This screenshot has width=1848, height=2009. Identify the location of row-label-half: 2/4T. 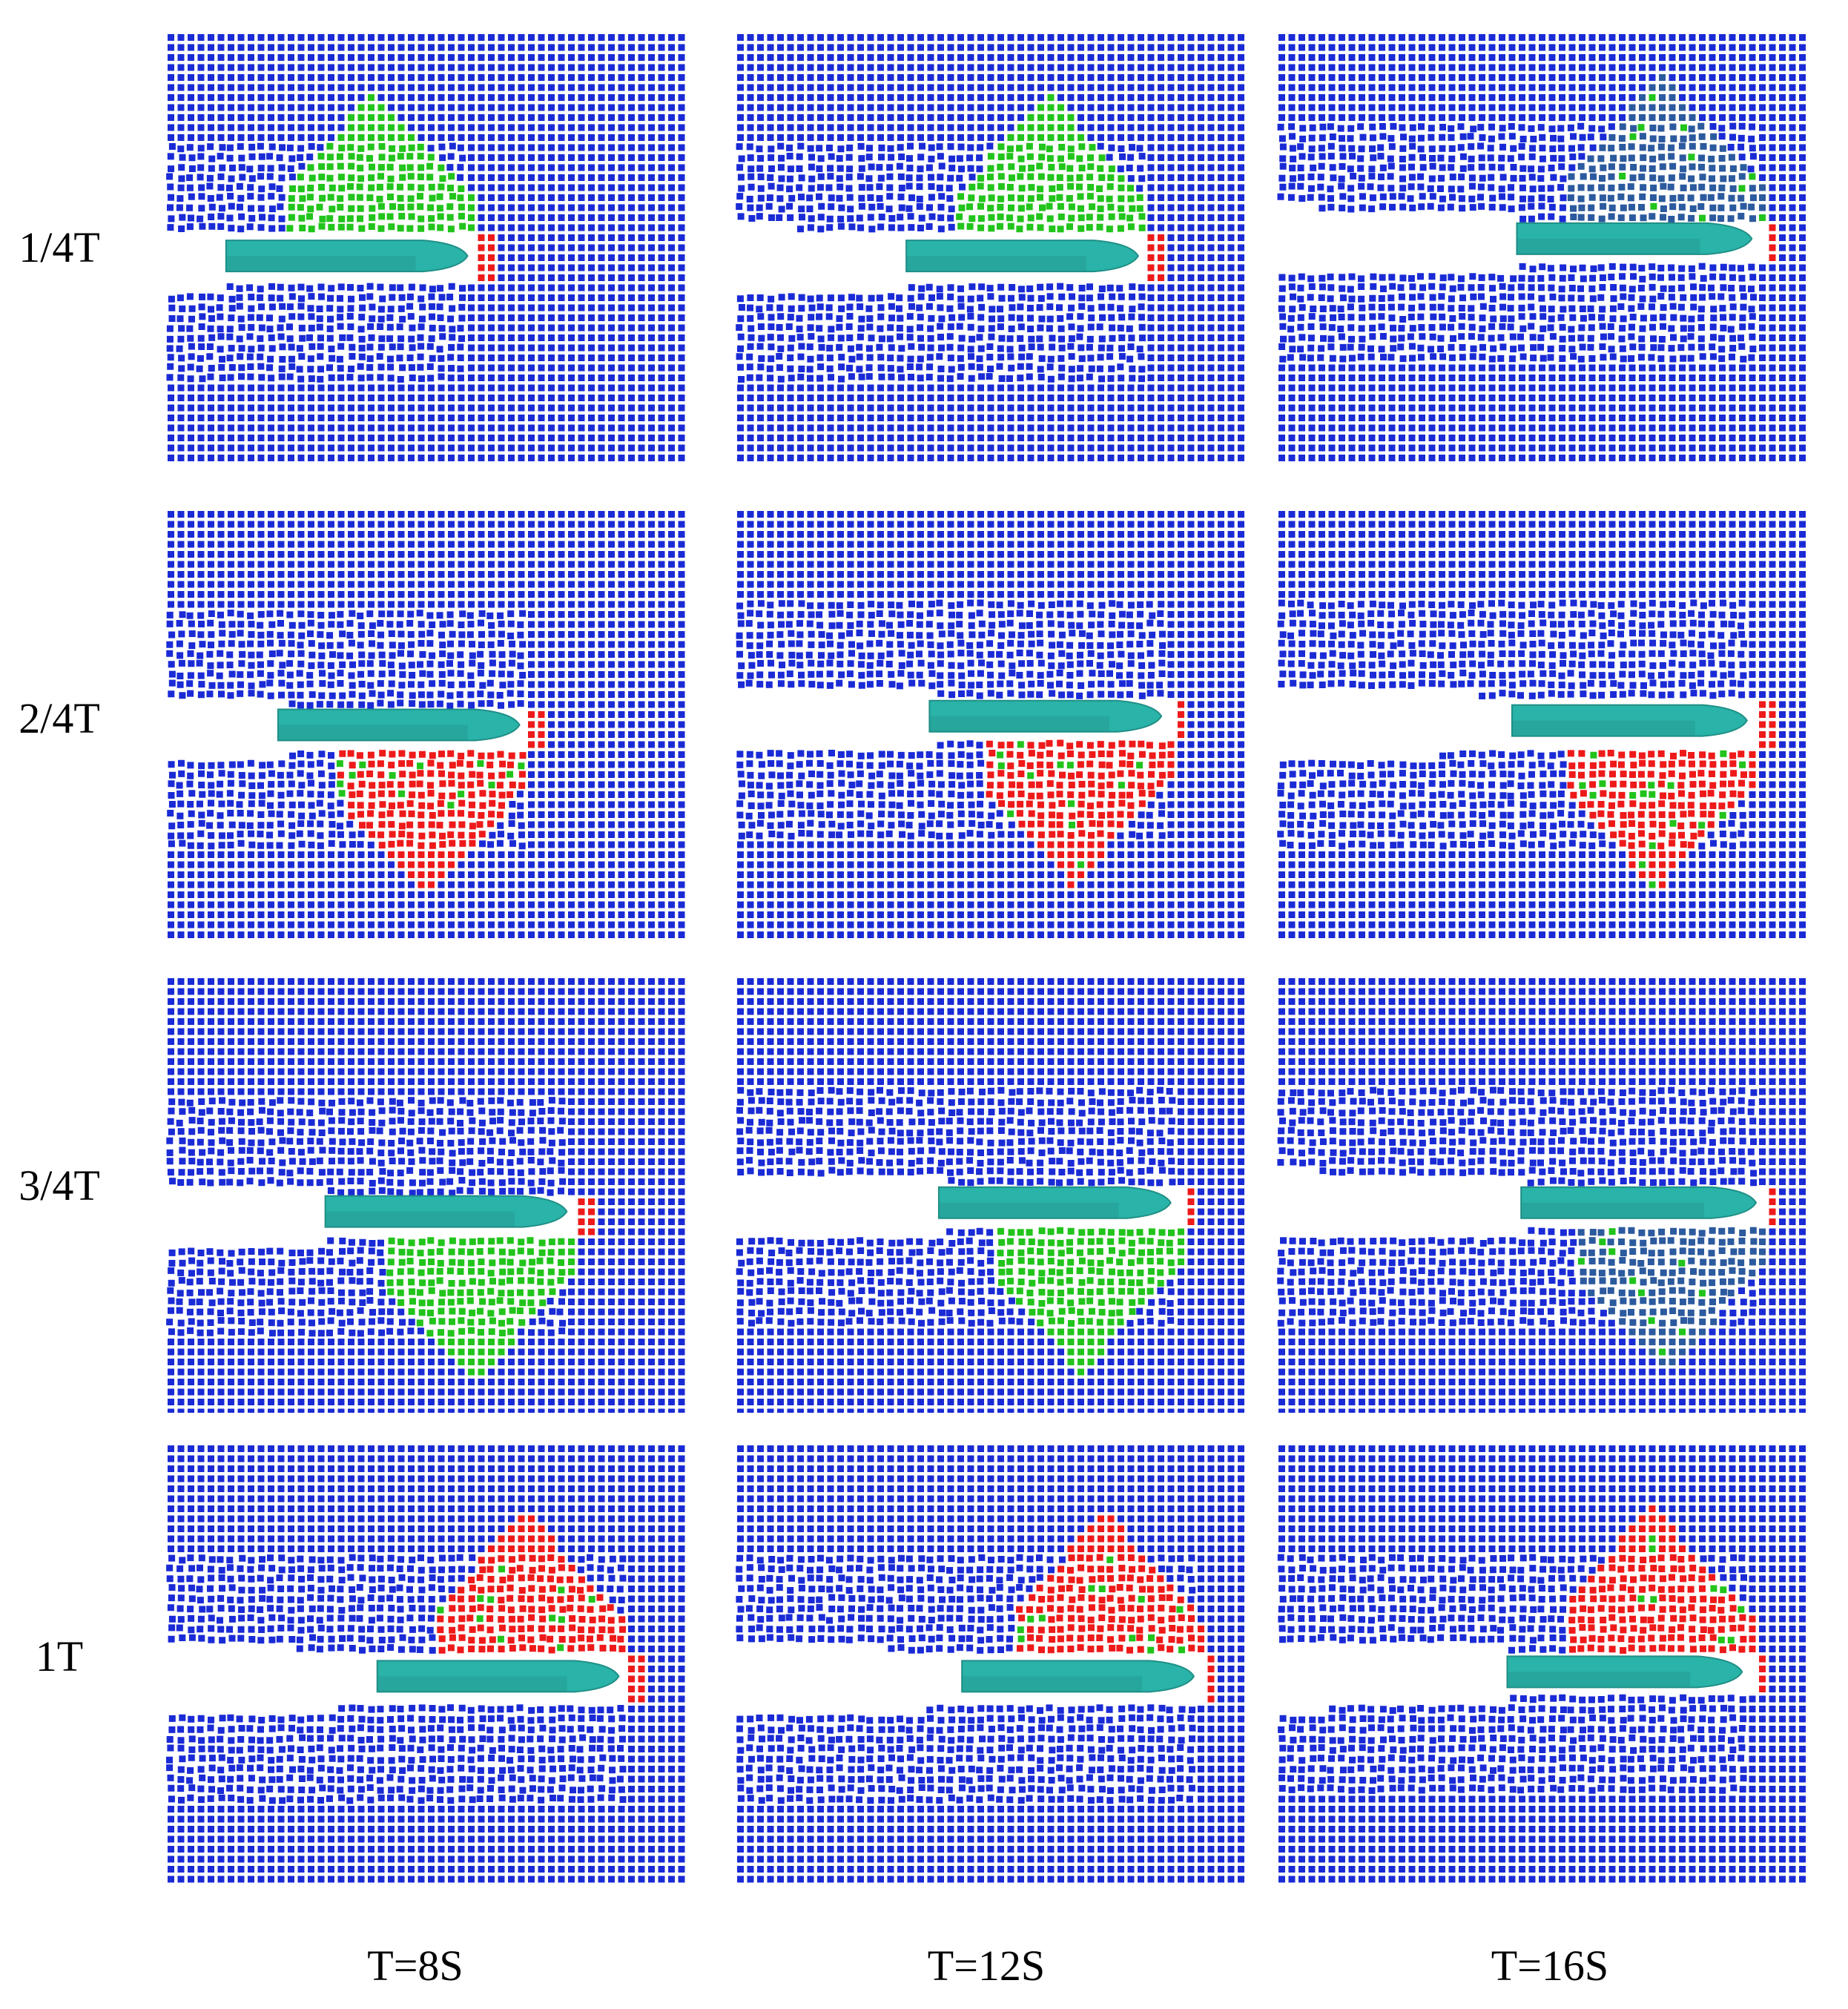
(59, 718).